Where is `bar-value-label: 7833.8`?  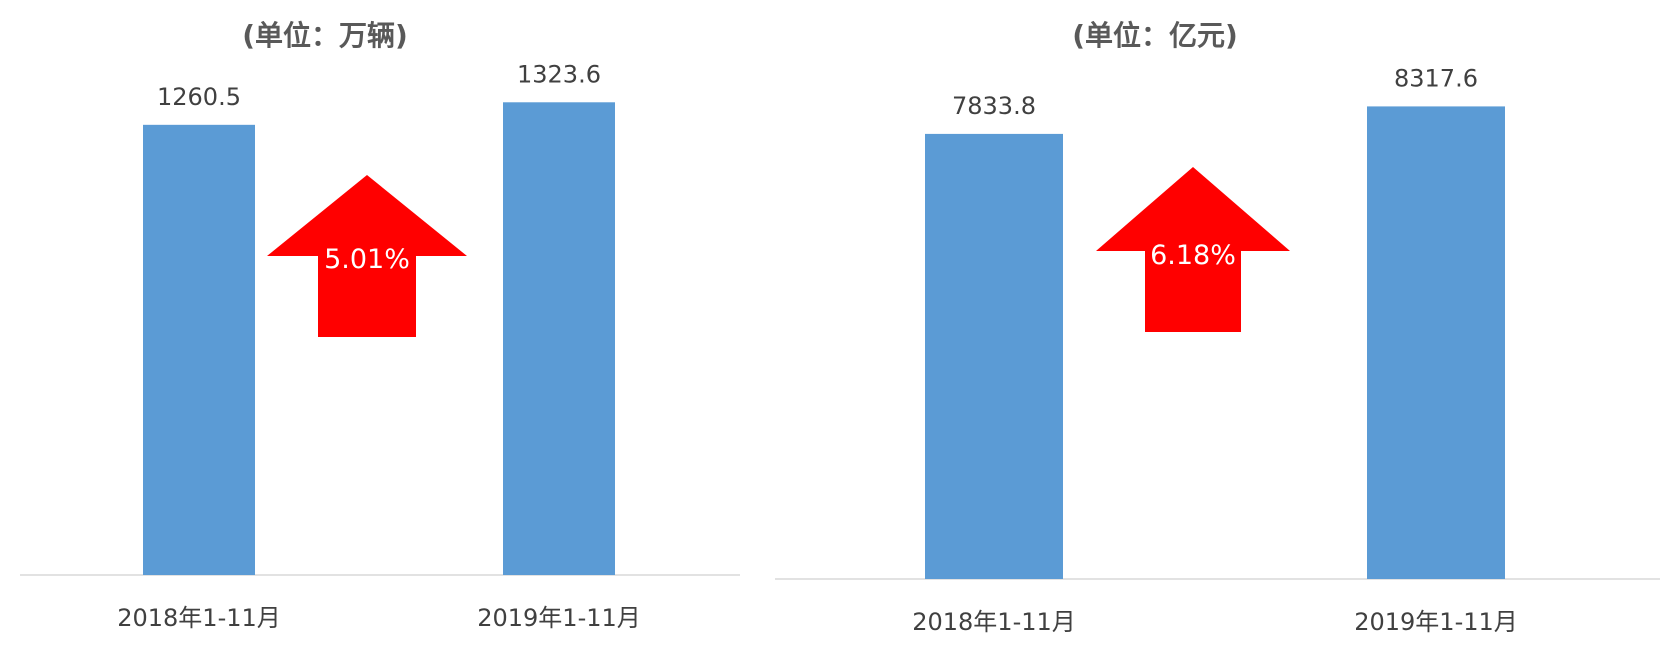
bar-value-label: 7833.8 is located at coordinates (994, 106).